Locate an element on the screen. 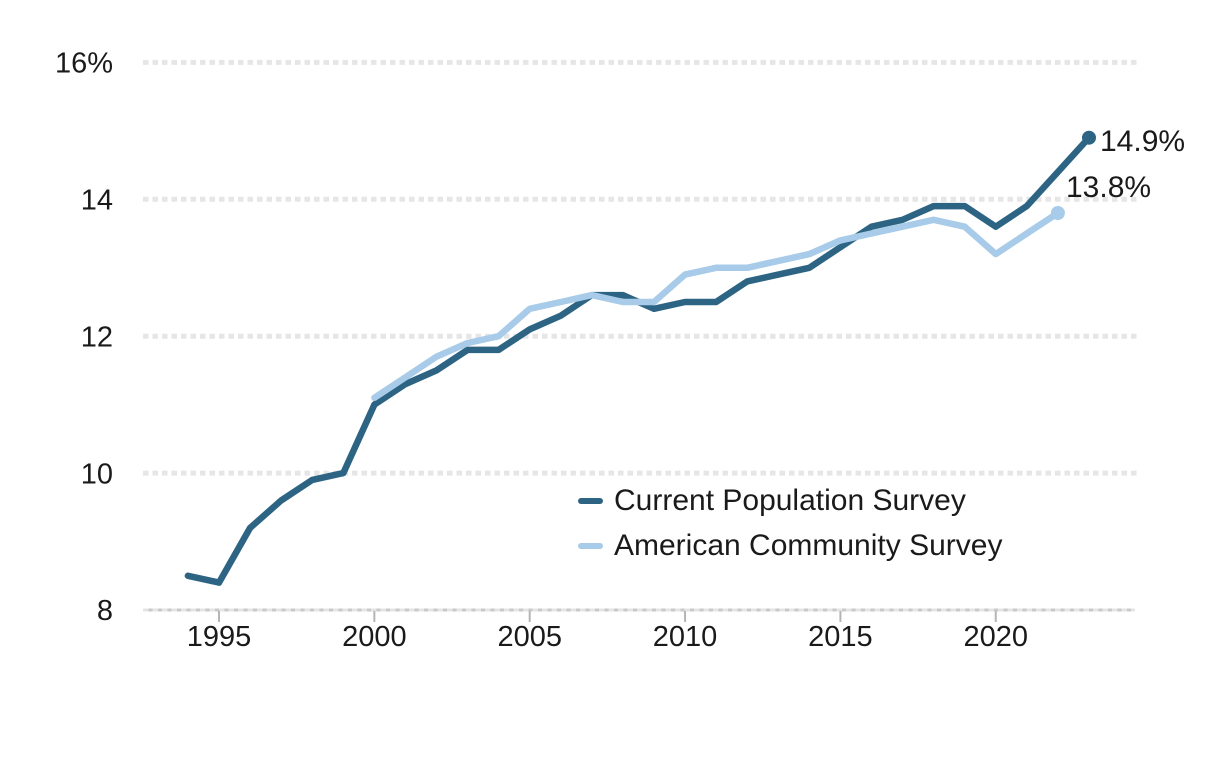  y-axis-label: 16% is located at coordinates (84, 64).